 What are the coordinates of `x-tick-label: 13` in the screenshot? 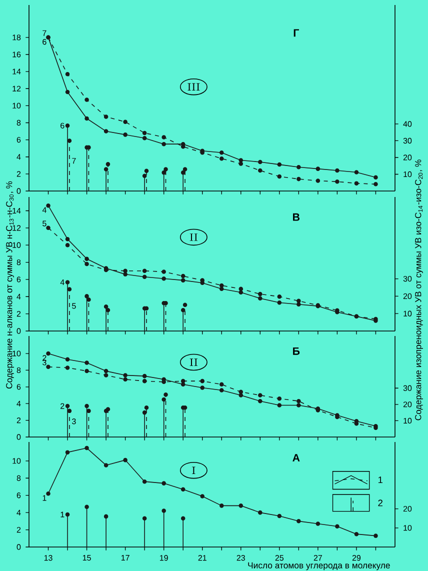 It's located at (48, 558).